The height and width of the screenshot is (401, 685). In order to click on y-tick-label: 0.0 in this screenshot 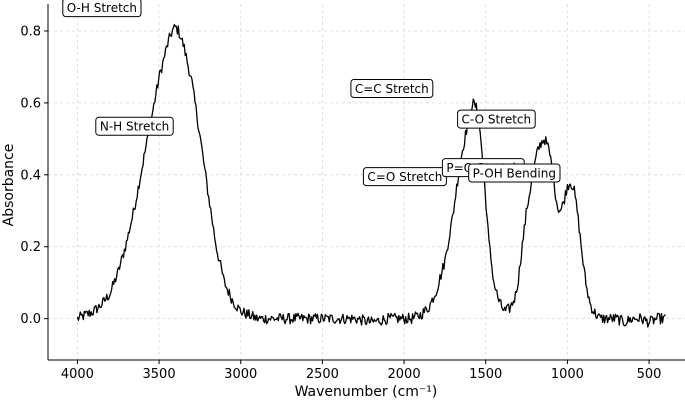, I will do `click(30, 319)`.